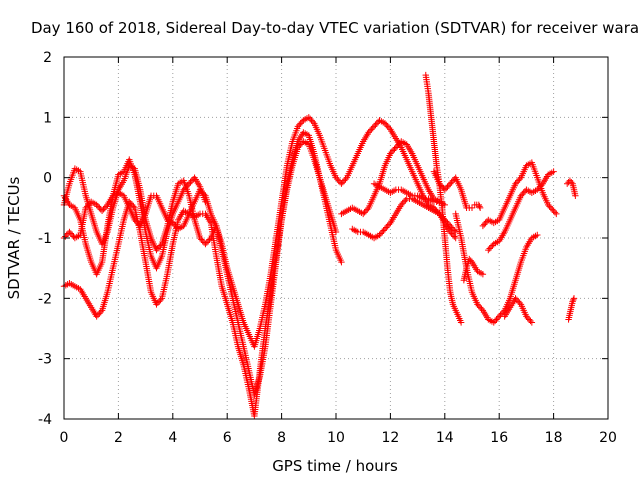 This screenshot has height=480, width=640. What do you see at coordinates (390, 438) in the screenshot?
I see `x-tick-label: 12` at bounding box center [390, 438].